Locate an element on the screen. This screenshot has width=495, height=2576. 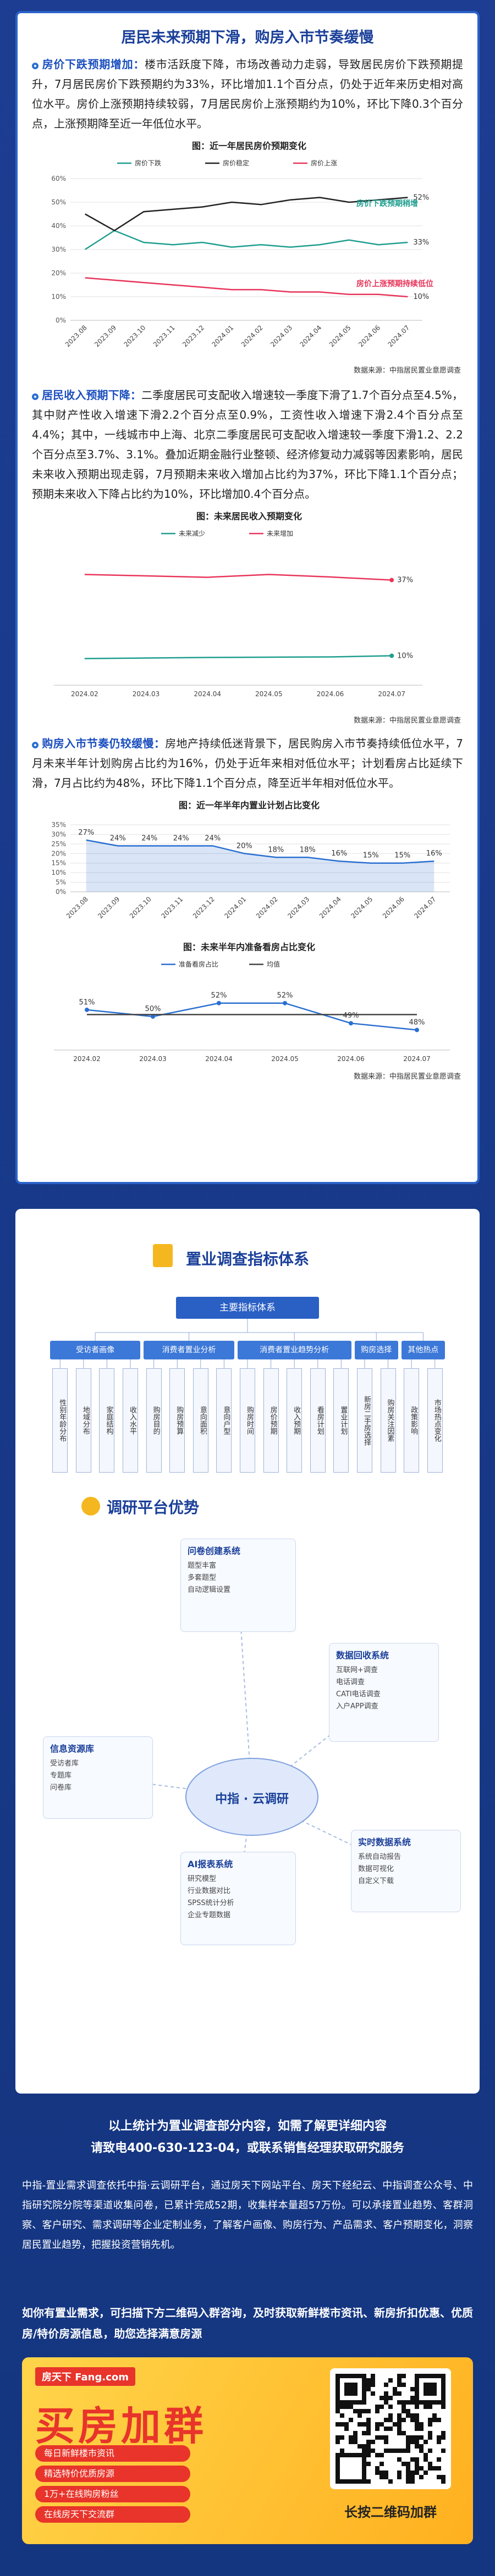
module-item: 电话调查 is located at coordinates (350, 1682).